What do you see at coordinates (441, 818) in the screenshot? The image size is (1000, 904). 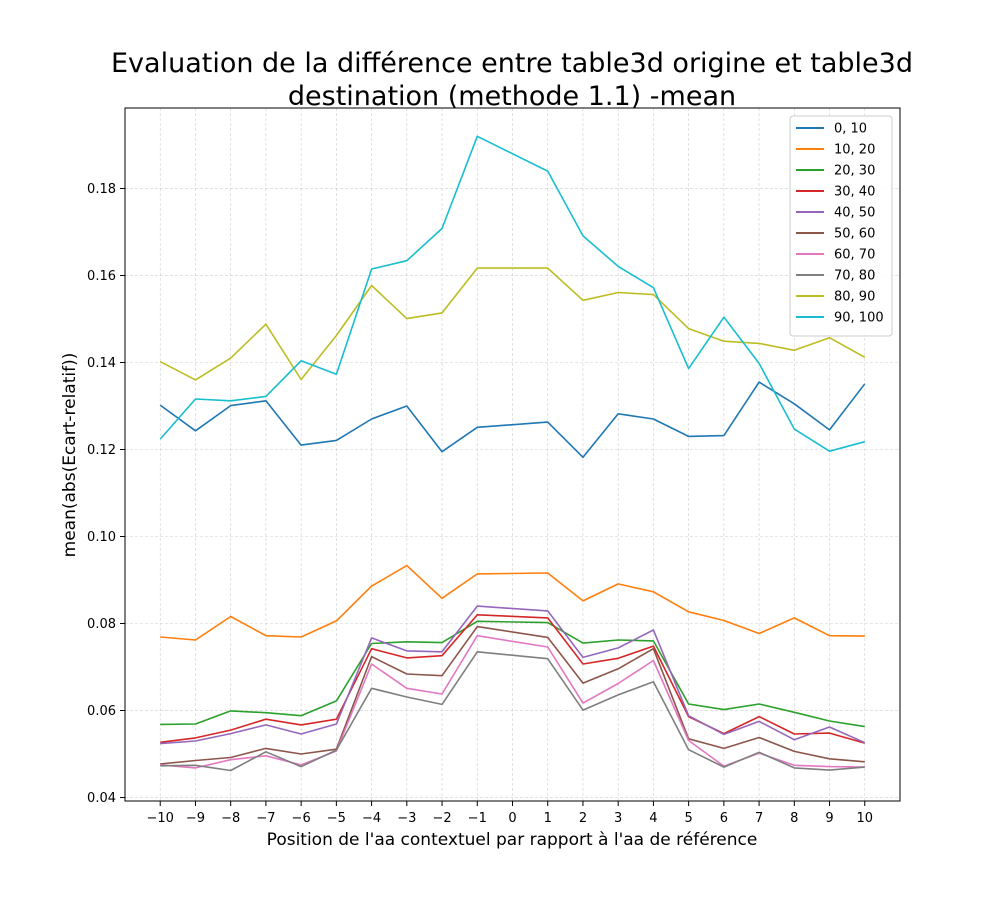 I see `x-tick-label: −2` at bounding box center [441, 818].